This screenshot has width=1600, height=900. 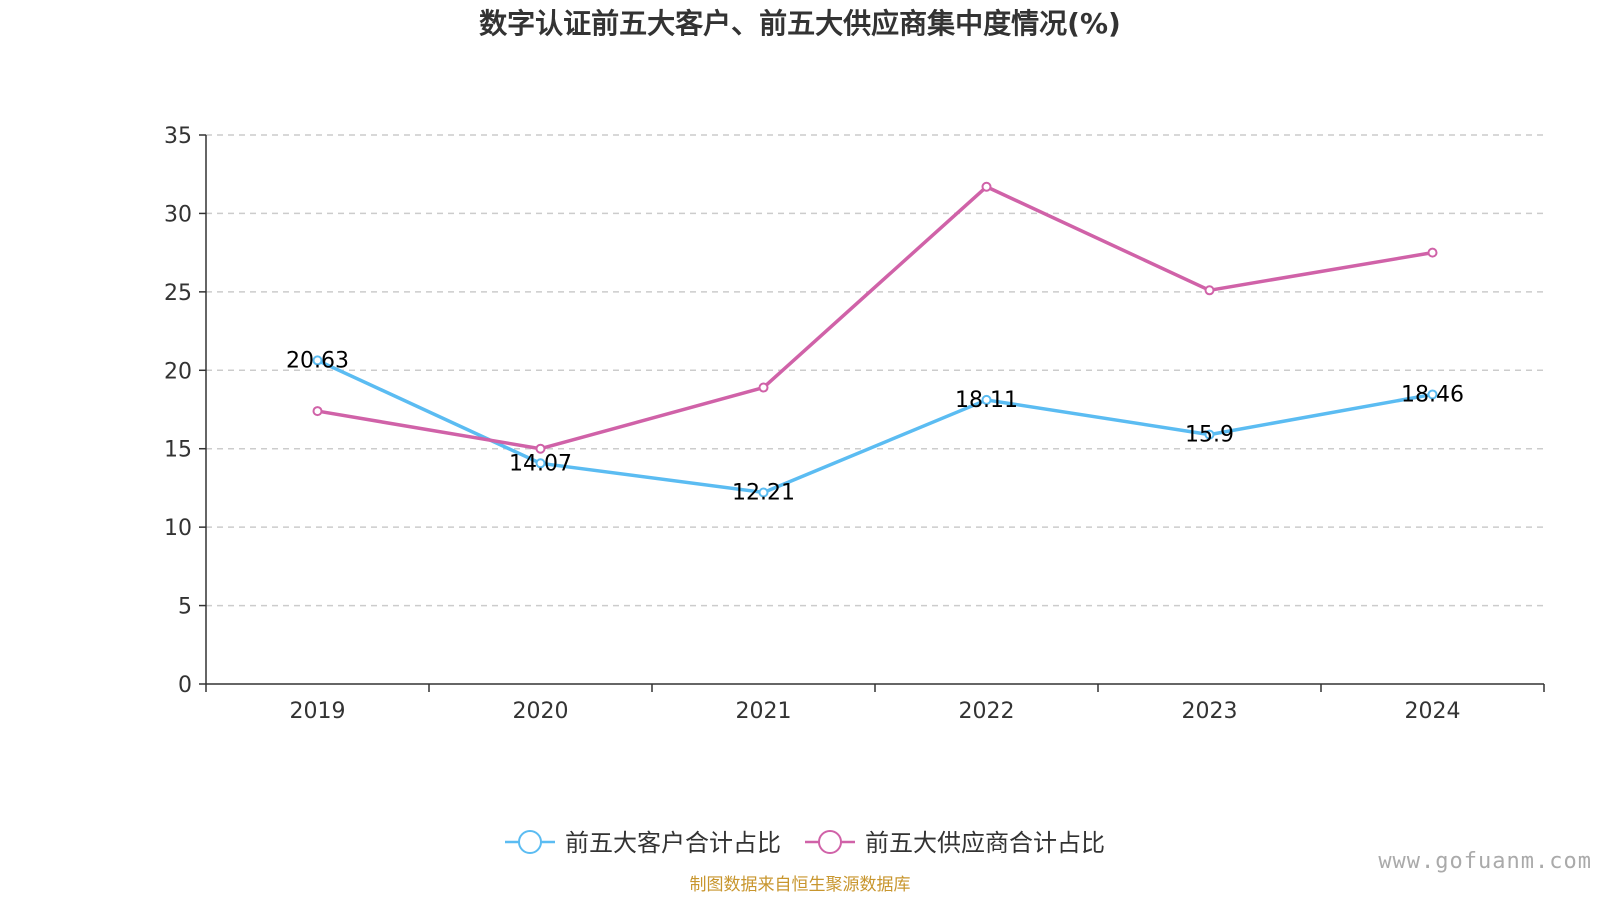 I want to click on series-2-point-2020, so click(x=540, y=448).